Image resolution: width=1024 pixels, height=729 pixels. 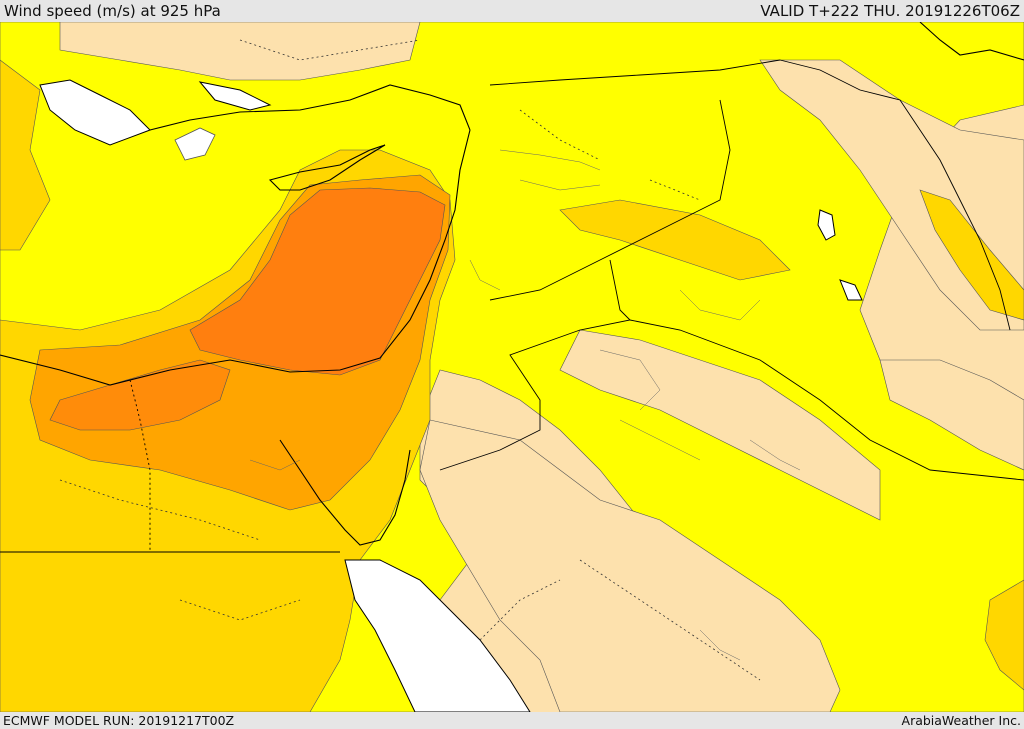 I want to click on gold-wind-red-sea, so click(x=1004, y=635).